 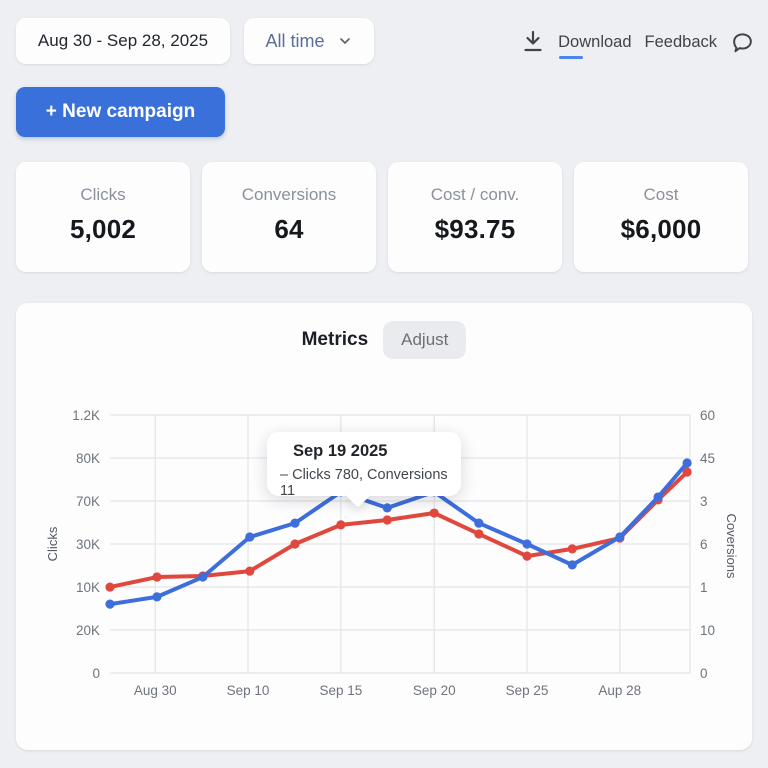 What do you see at coordinates (707, 630) in the screenshot?
I see `axis-tick-label: 10` at bounding box center [707, 630].